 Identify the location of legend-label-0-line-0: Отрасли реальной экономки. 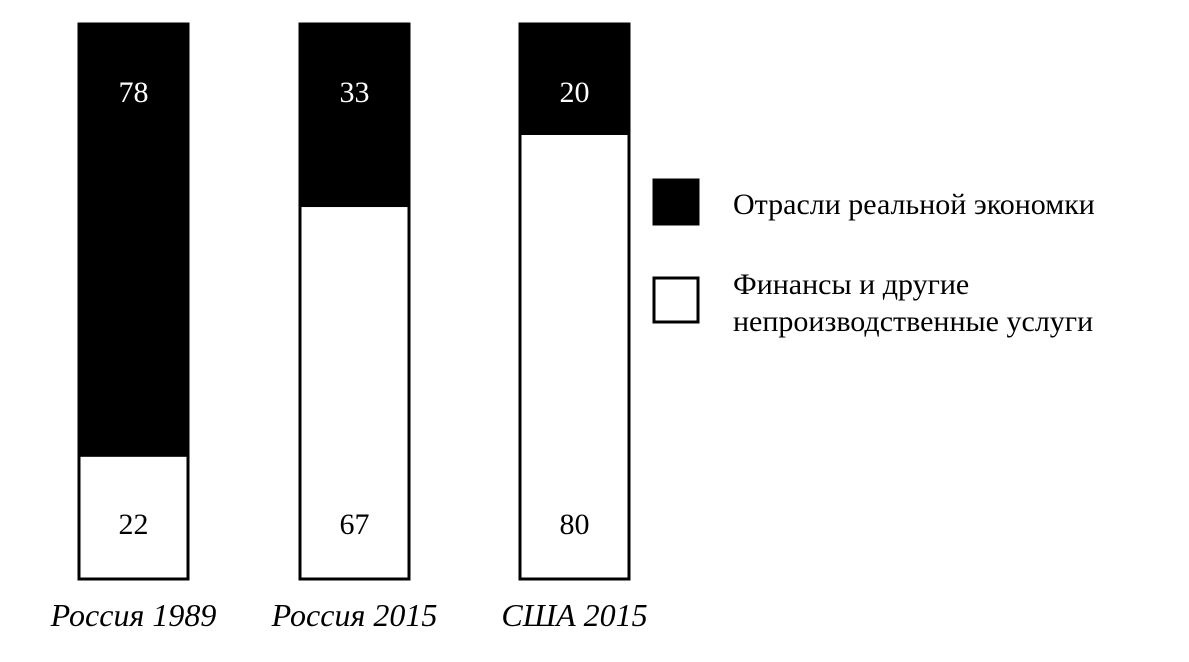
(914, 204).